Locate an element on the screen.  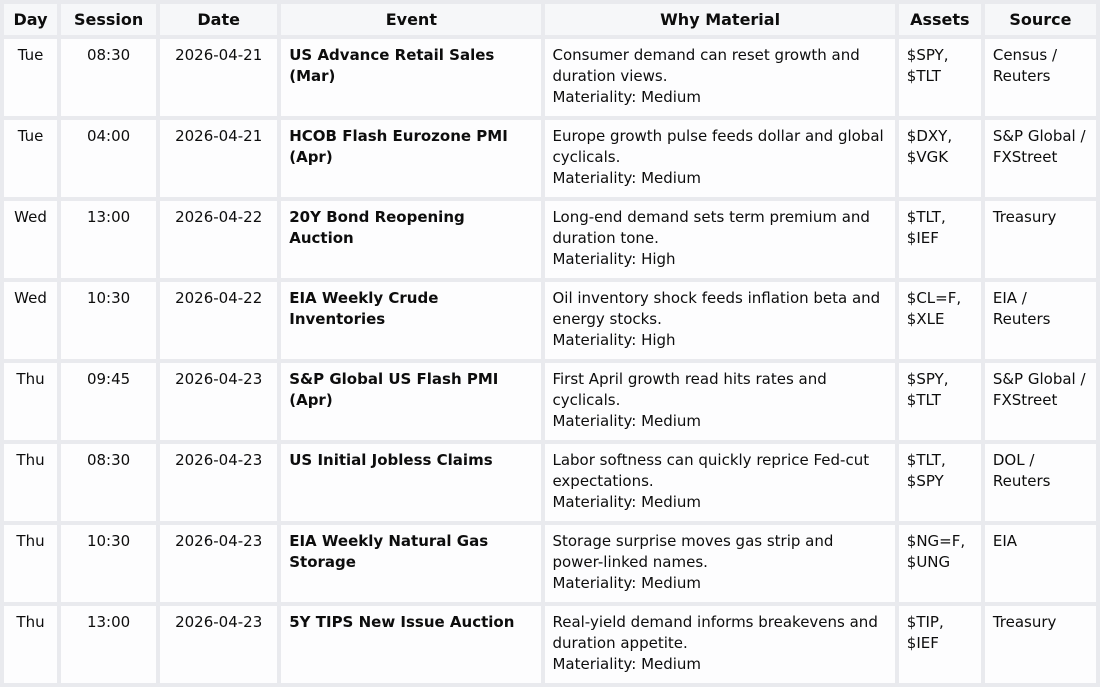
cell-event: EIA Weekly Natural Gas Storage is located at coordinates (411, 563).